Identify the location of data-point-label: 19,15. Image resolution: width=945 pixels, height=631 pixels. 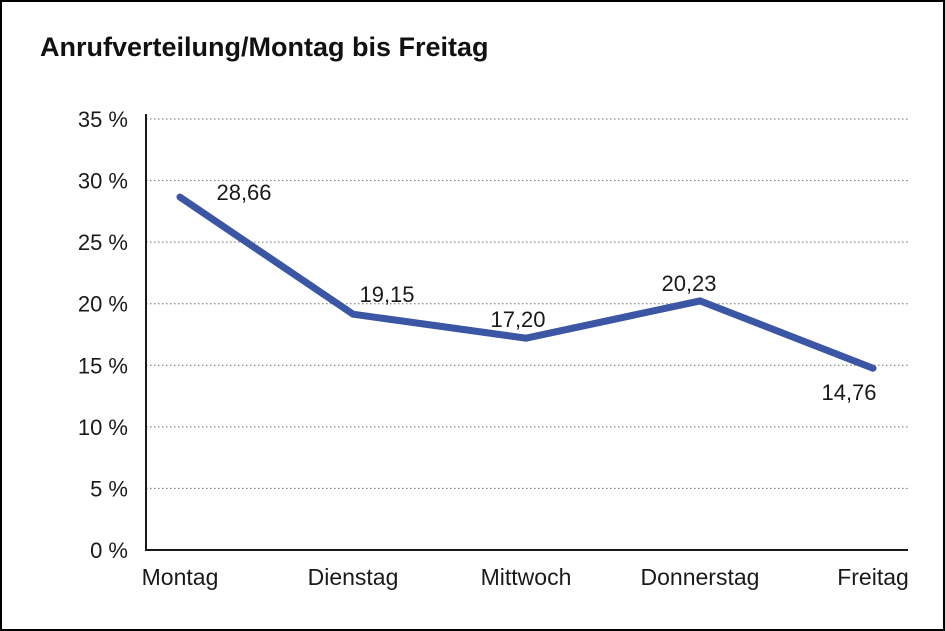
(386, 294).